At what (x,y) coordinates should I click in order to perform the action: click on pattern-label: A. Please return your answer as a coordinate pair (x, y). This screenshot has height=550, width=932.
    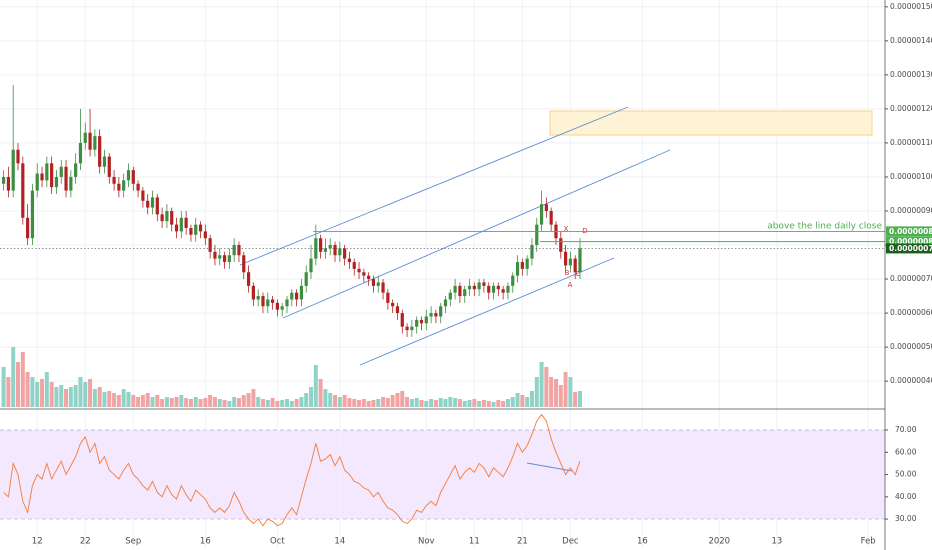
    Looking at the image, I should click on (570, 285).